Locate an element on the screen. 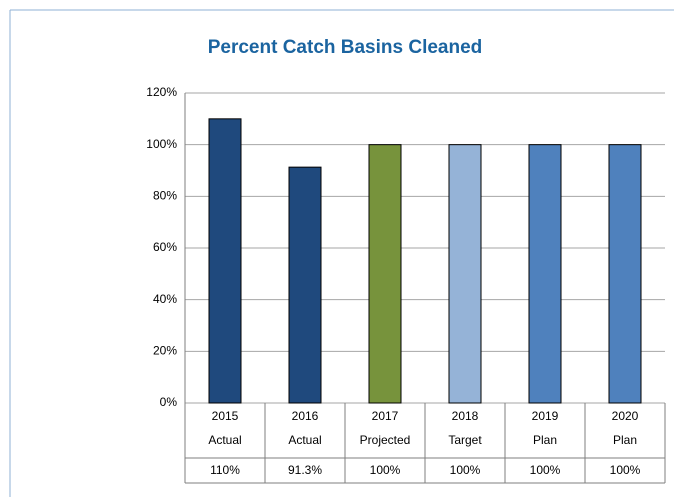  y-tick-label: 0% is located at coordinates (169, 402).